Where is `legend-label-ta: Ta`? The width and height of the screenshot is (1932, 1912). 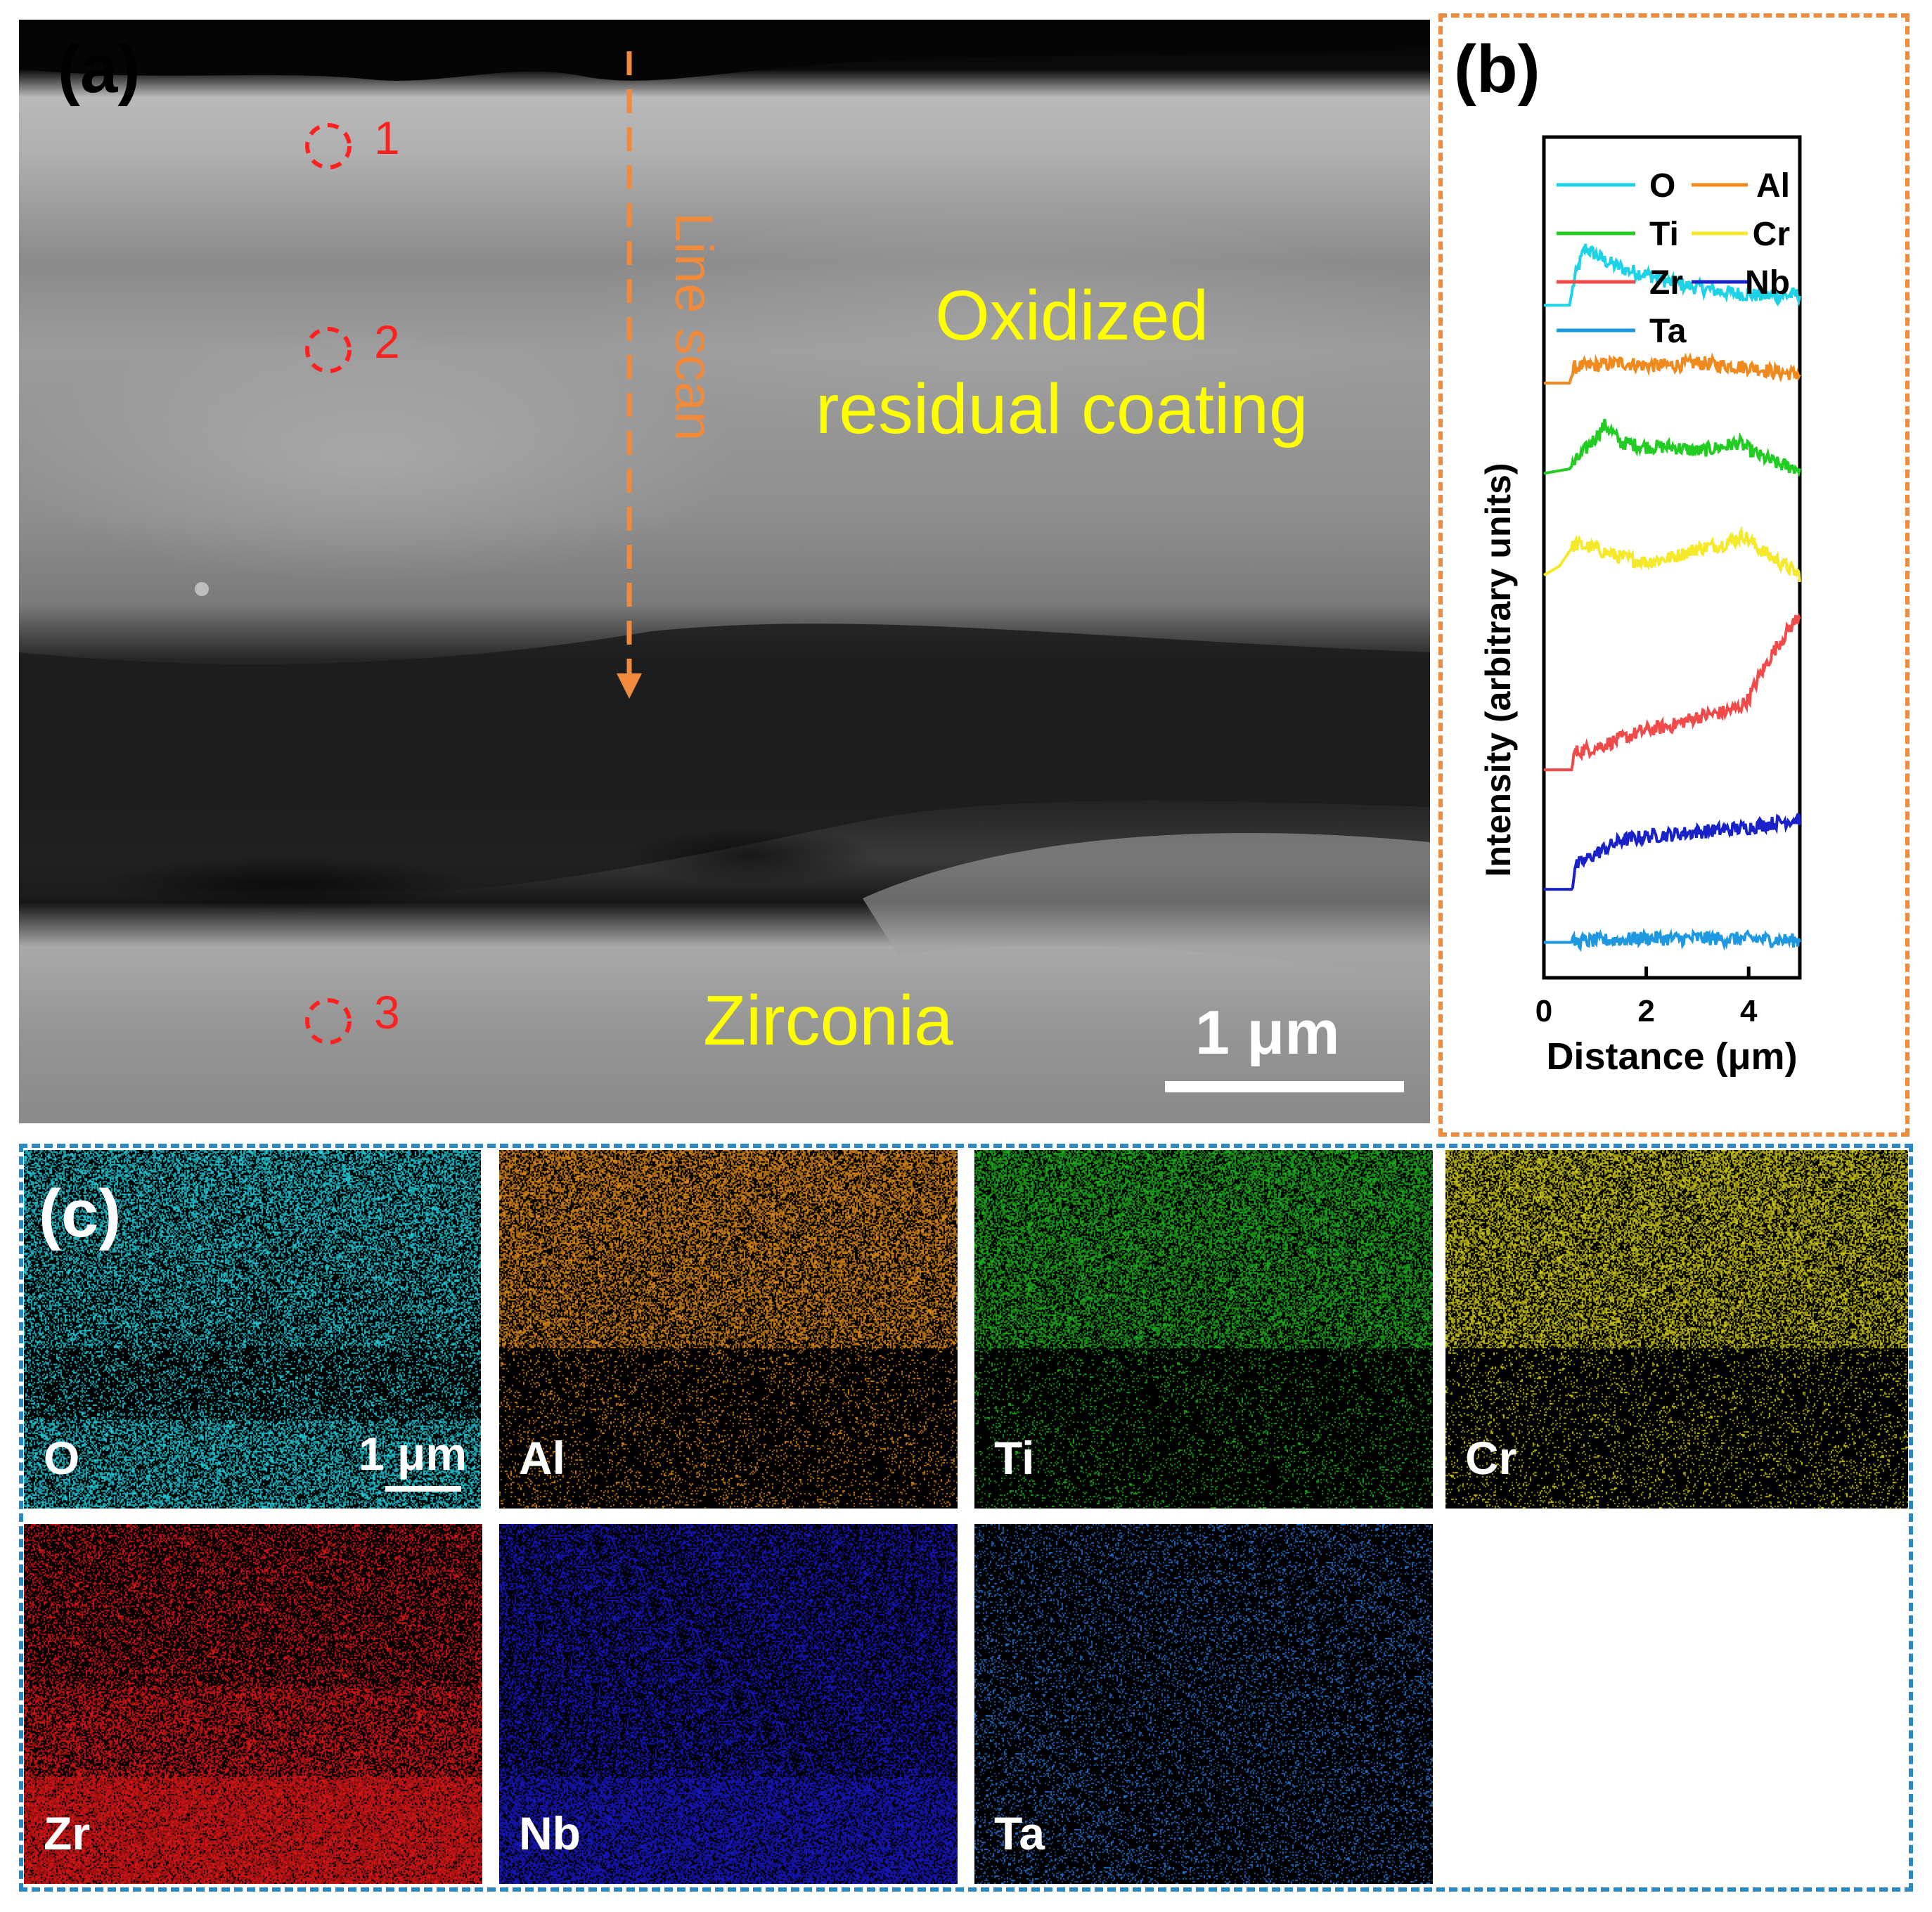 legend-label-ta: Ta is located at coordinates (1668, 331).